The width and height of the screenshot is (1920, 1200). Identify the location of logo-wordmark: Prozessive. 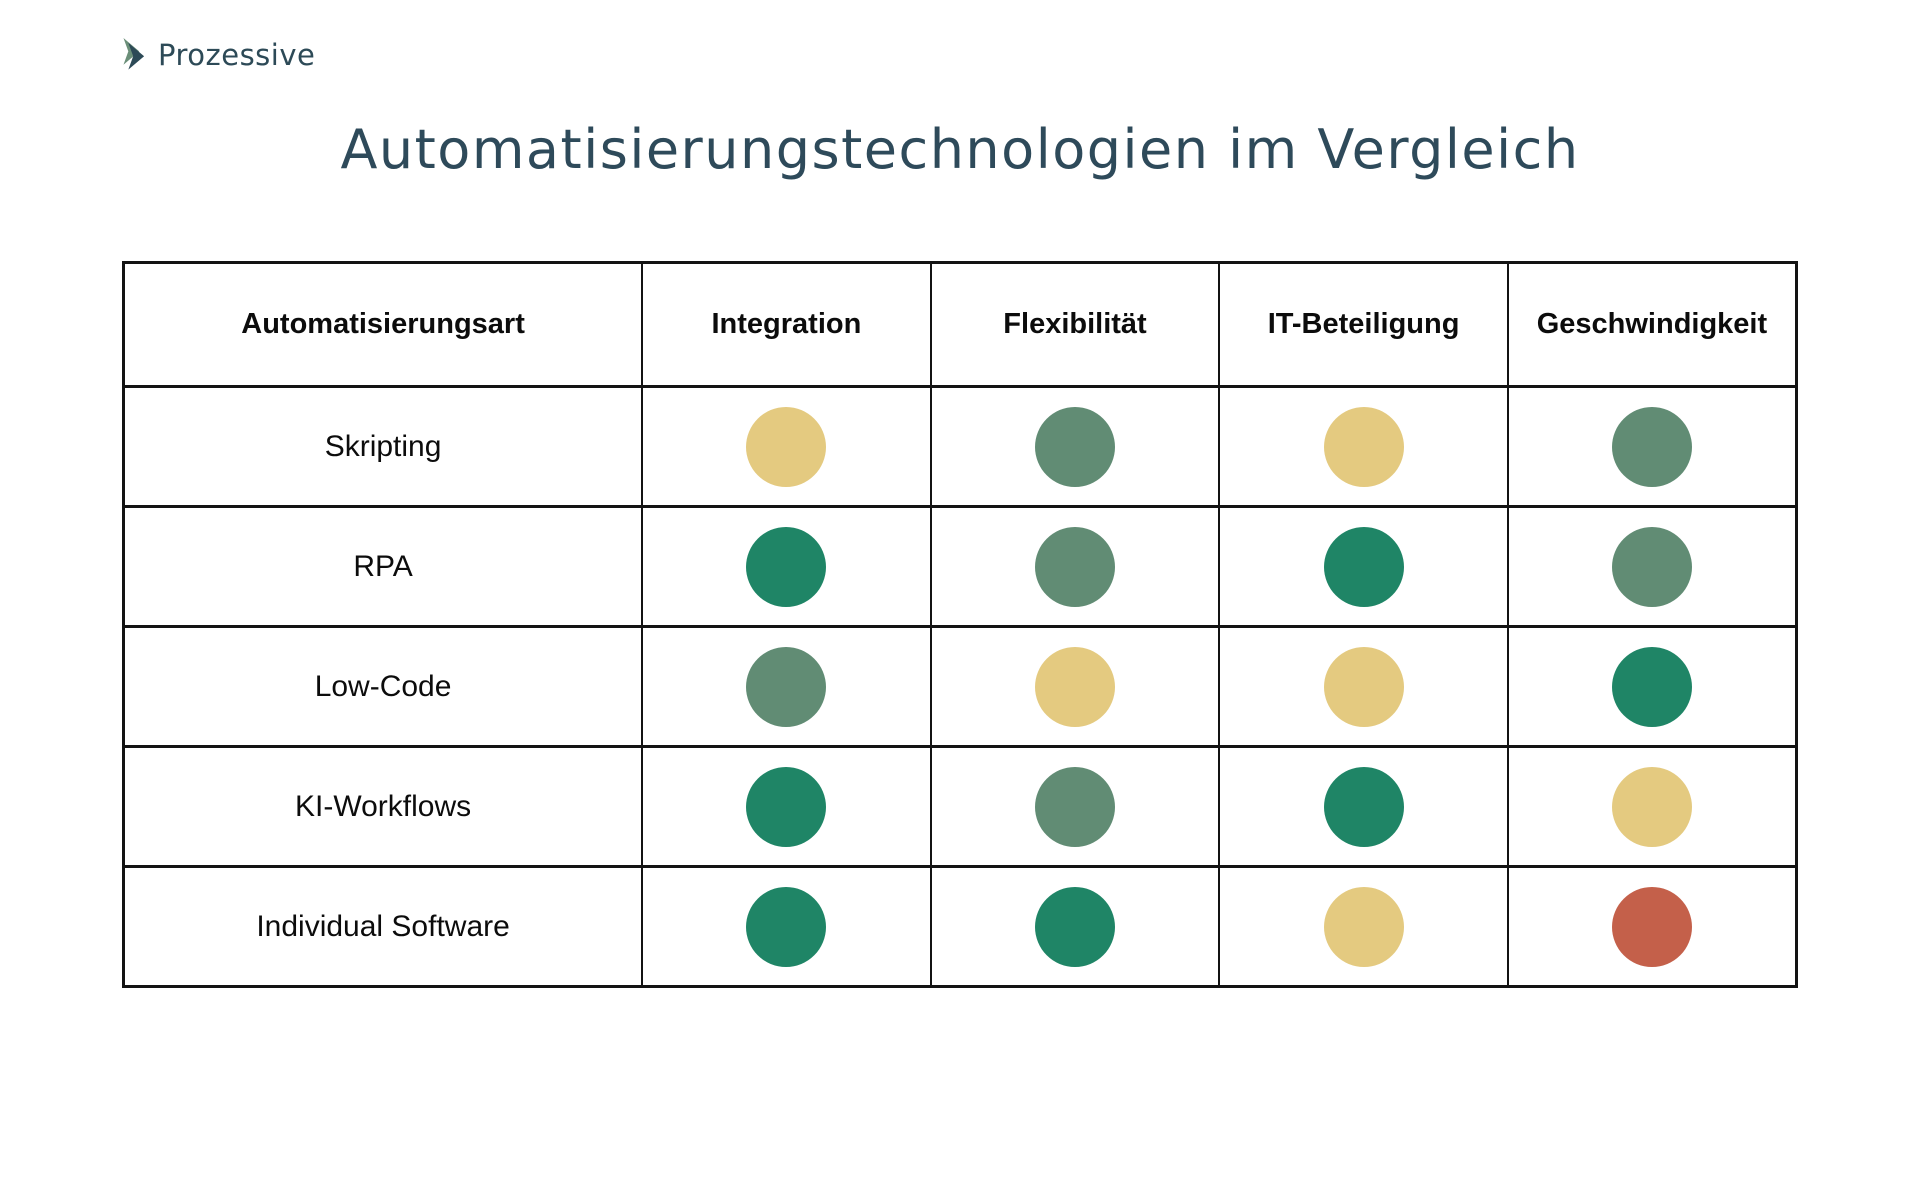
(237, 55).